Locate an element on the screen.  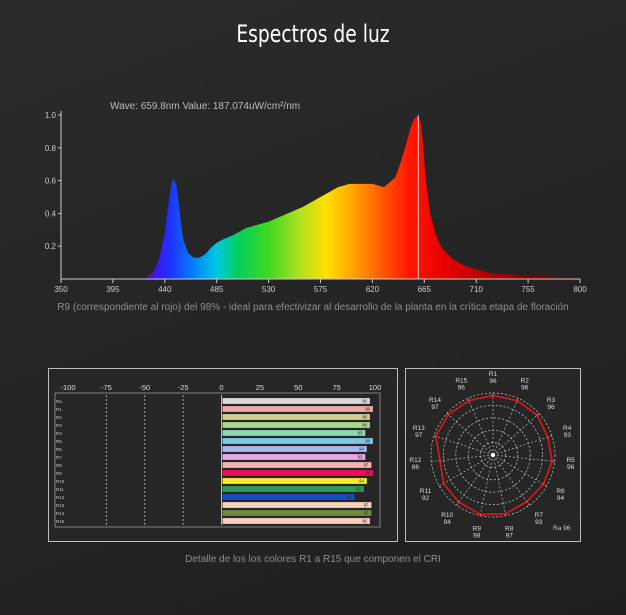
radar-ring is located at coordinates (493, 455).